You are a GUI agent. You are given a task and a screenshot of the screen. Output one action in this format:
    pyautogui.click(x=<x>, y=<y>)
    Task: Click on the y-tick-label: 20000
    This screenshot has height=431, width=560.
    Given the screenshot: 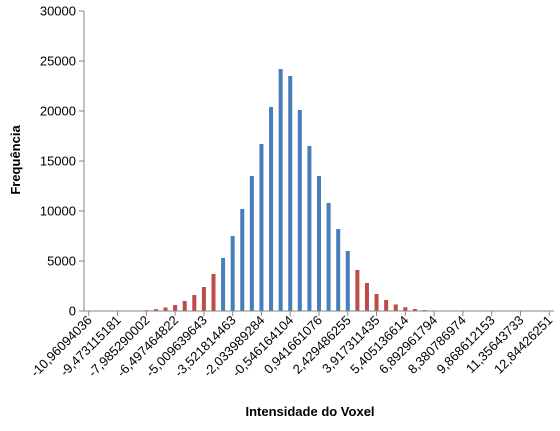 What is the action you would take?
    pyautogui.click(x=58, y=111)
    